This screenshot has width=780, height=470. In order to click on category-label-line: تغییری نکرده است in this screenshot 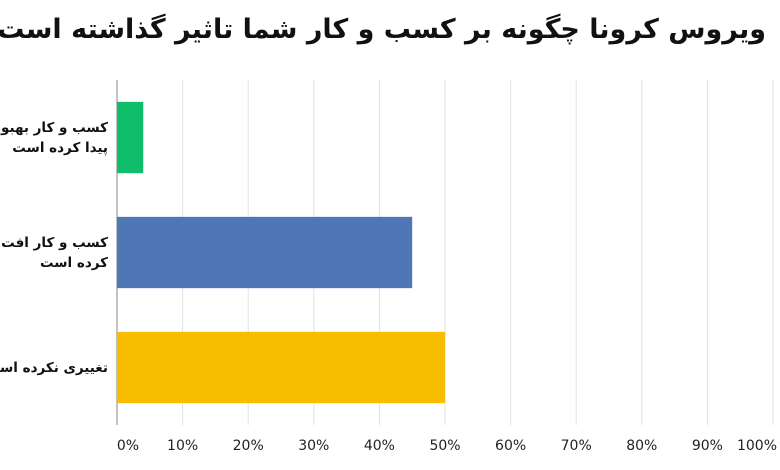, I will do `click(54, 367)`.